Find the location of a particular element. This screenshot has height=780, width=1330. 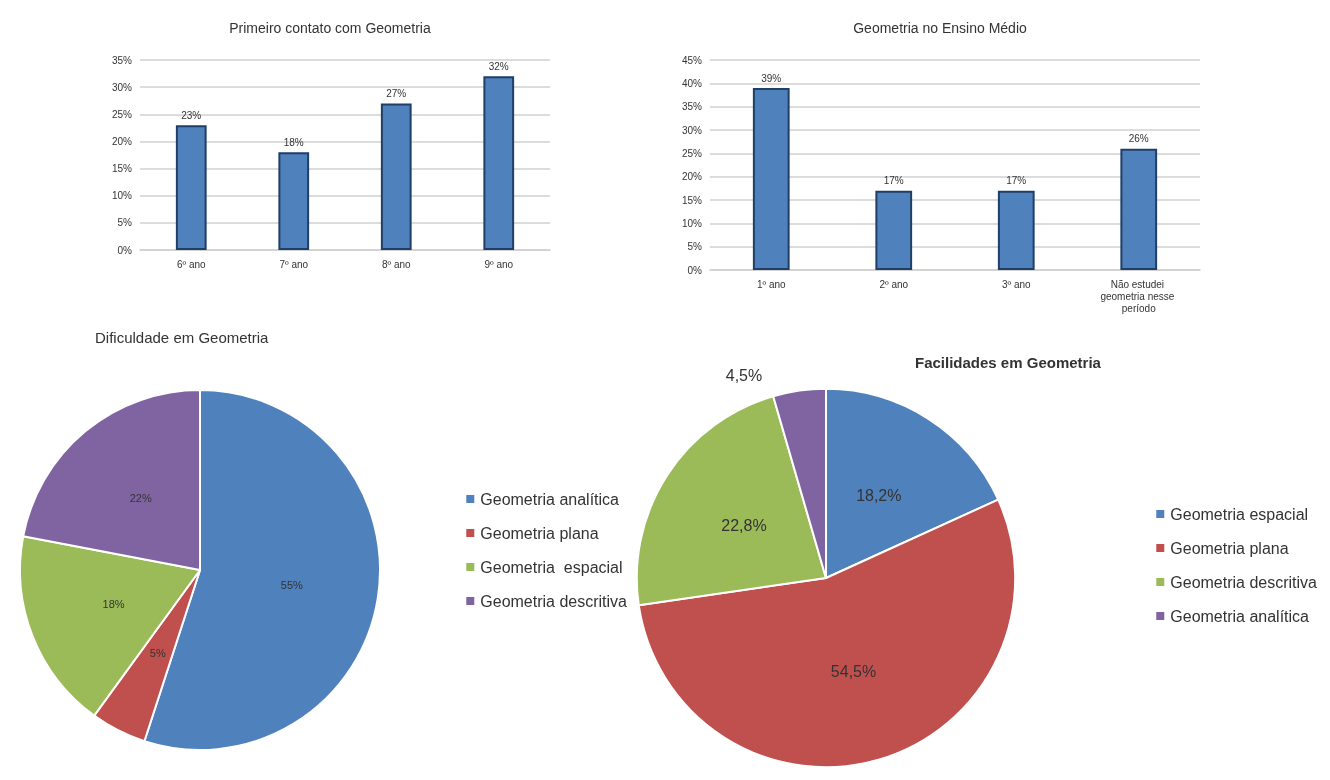

x-tick-label: Não estudei geometria nesse período is located at coordinates (1139, 296).